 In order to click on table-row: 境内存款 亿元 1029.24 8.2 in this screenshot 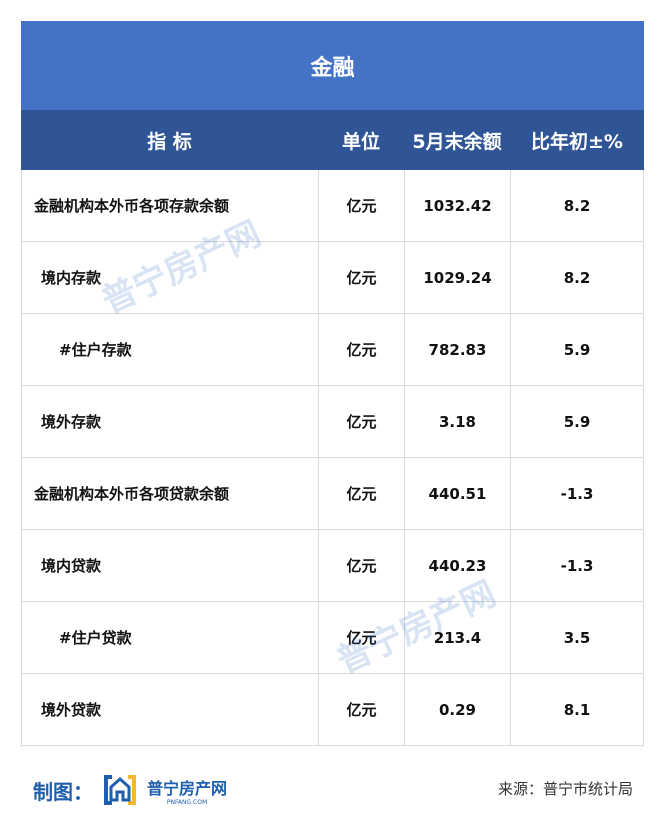, I will do `click(332, 278)`.